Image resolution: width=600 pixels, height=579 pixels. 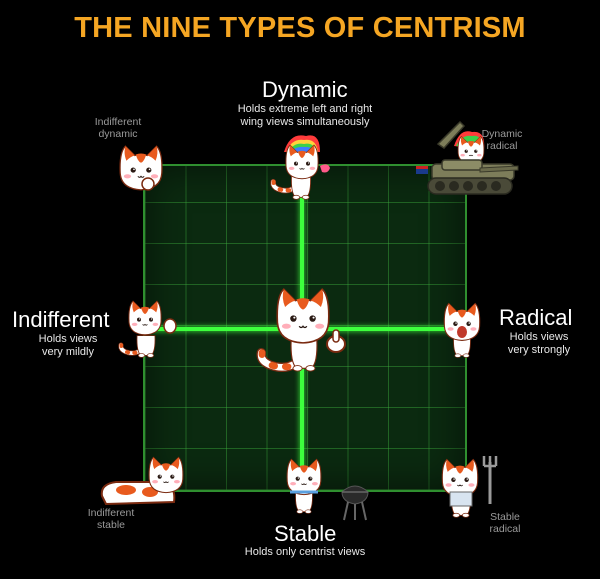 I want to click on lying-cat-icon, so click(x=144, y=480).